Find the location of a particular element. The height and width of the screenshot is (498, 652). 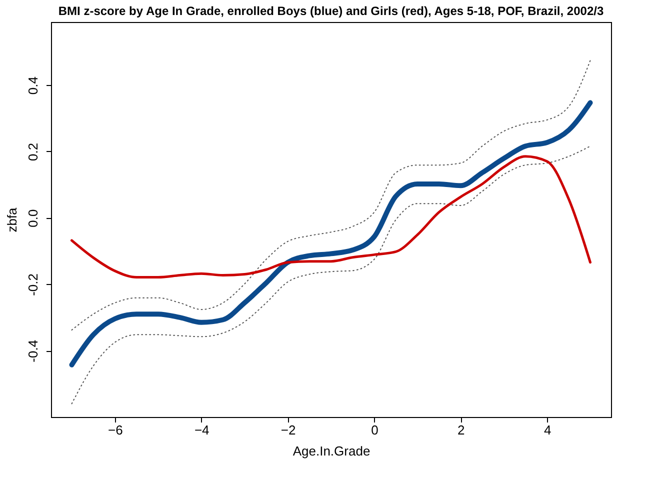

x-tick-label: 0 is located at coordinates (374, 430).